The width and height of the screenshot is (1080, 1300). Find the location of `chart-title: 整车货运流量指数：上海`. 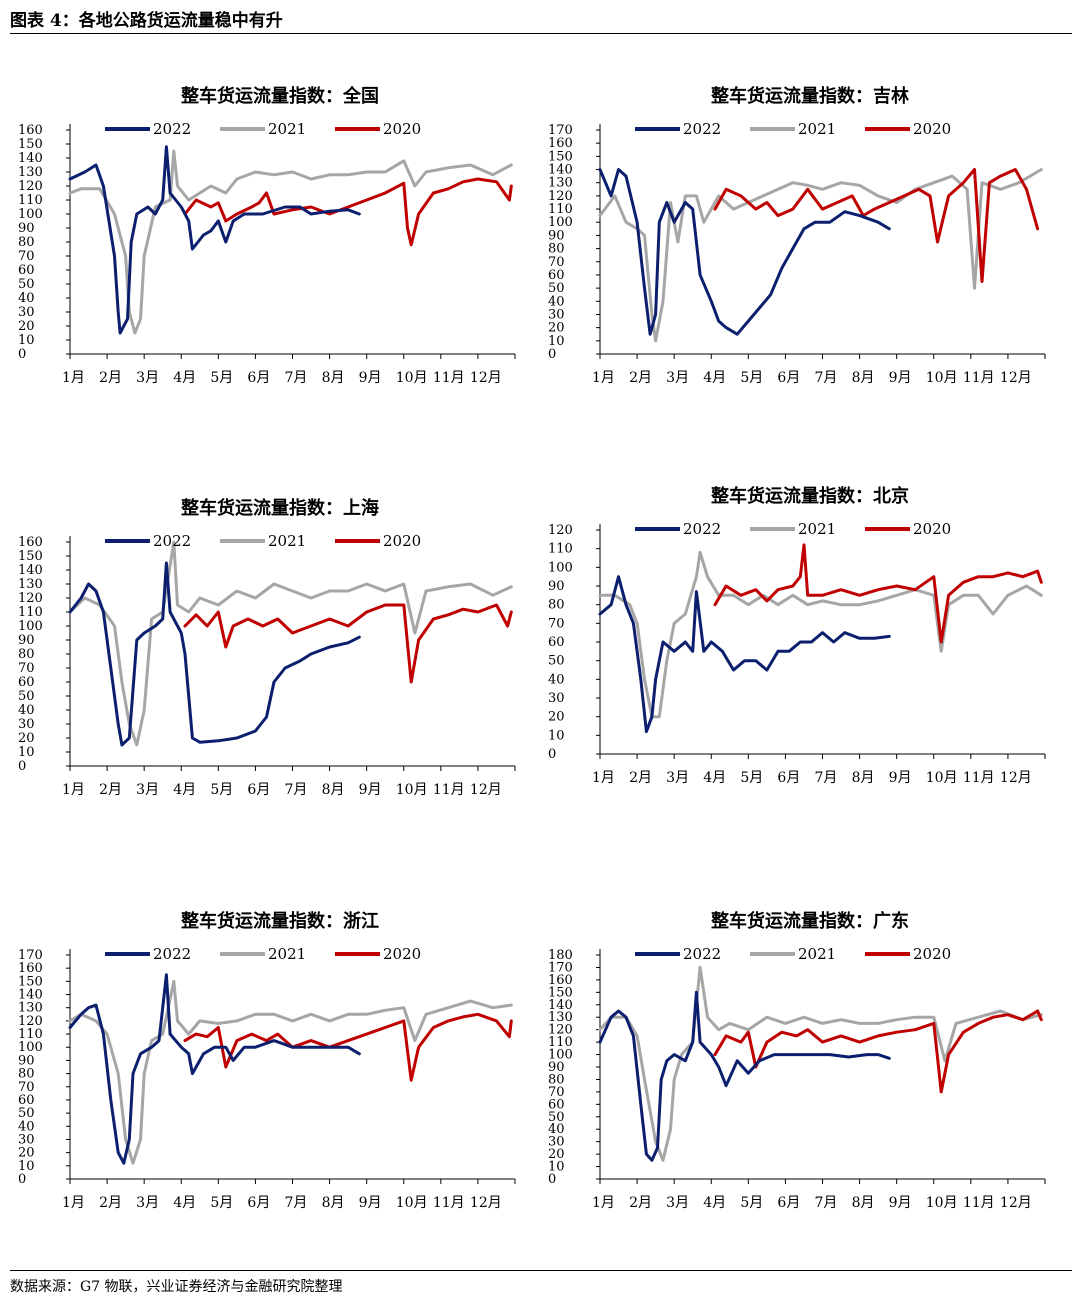

chart-title: 整车货运流量指数：上海 is located at coordinates (279, 508).